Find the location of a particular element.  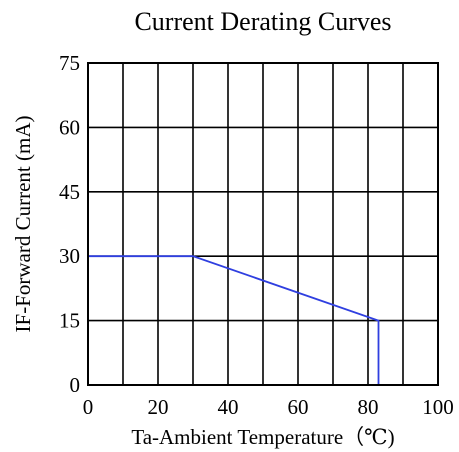

x-tick-label: 0 is located at coordinates (88, 407).